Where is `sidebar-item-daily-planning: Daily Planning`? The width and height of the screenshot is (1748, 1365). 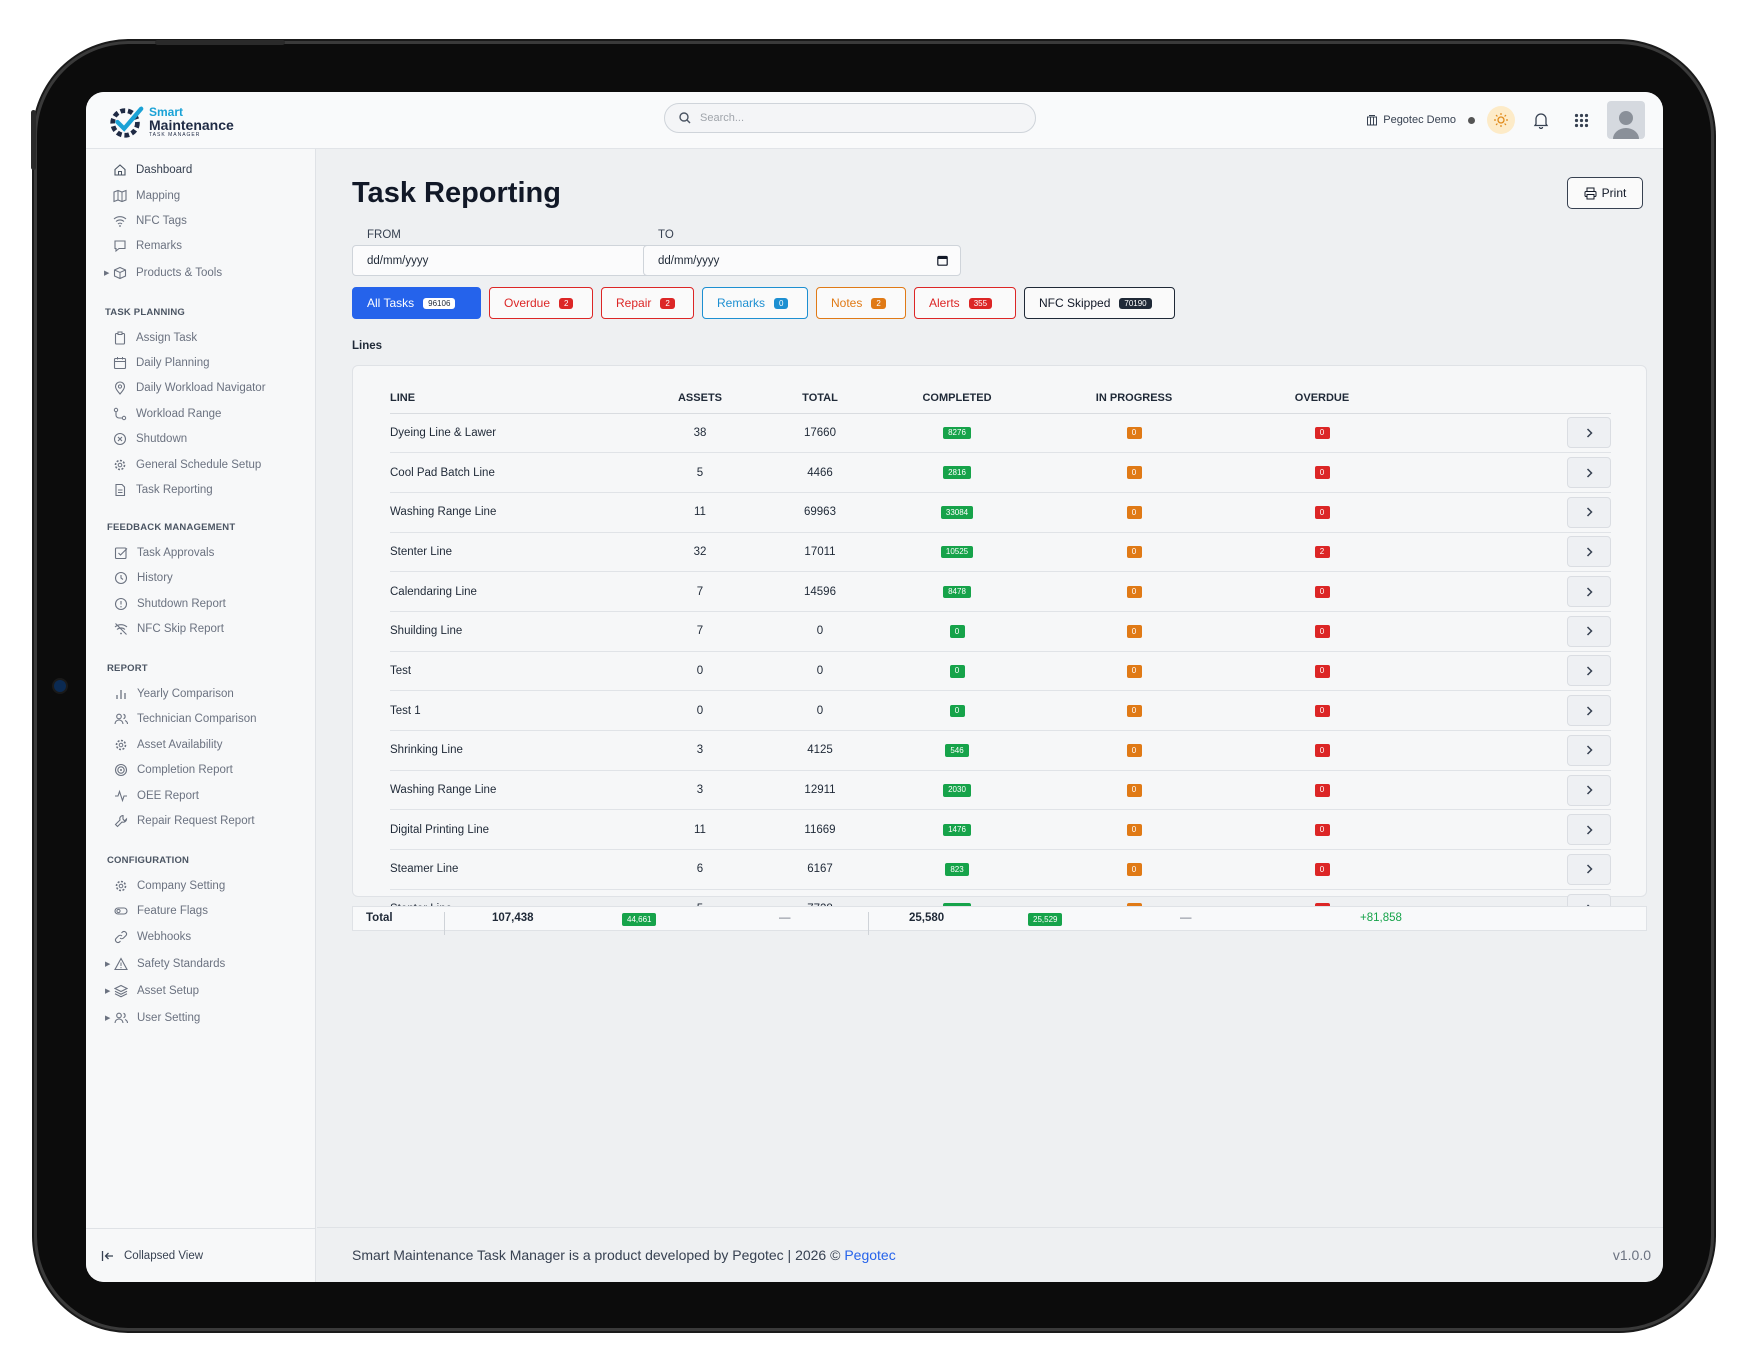
sidebar-item-daily-planning: Daily Planning is located at coordinates (161, 363).